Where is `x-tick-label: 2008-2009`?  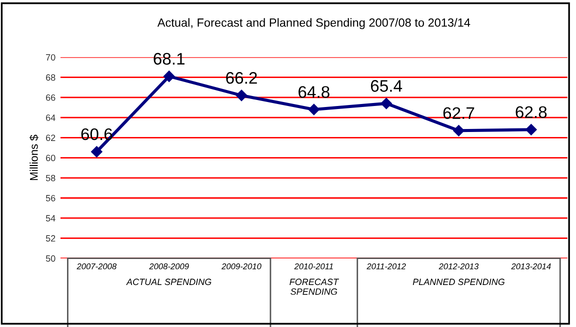
x-tick-label: 2008-2009 is located at coordinates (169, 266).